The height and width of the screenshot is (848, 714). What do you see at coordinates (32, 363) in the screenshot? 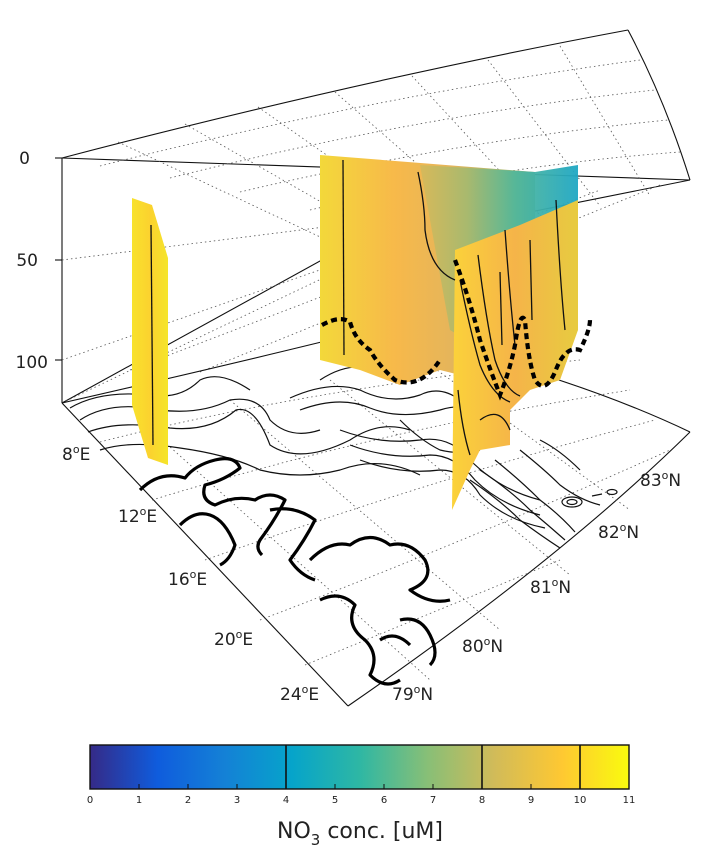
I see `depth-tick-label: 100` at bounding box center [32, 363].